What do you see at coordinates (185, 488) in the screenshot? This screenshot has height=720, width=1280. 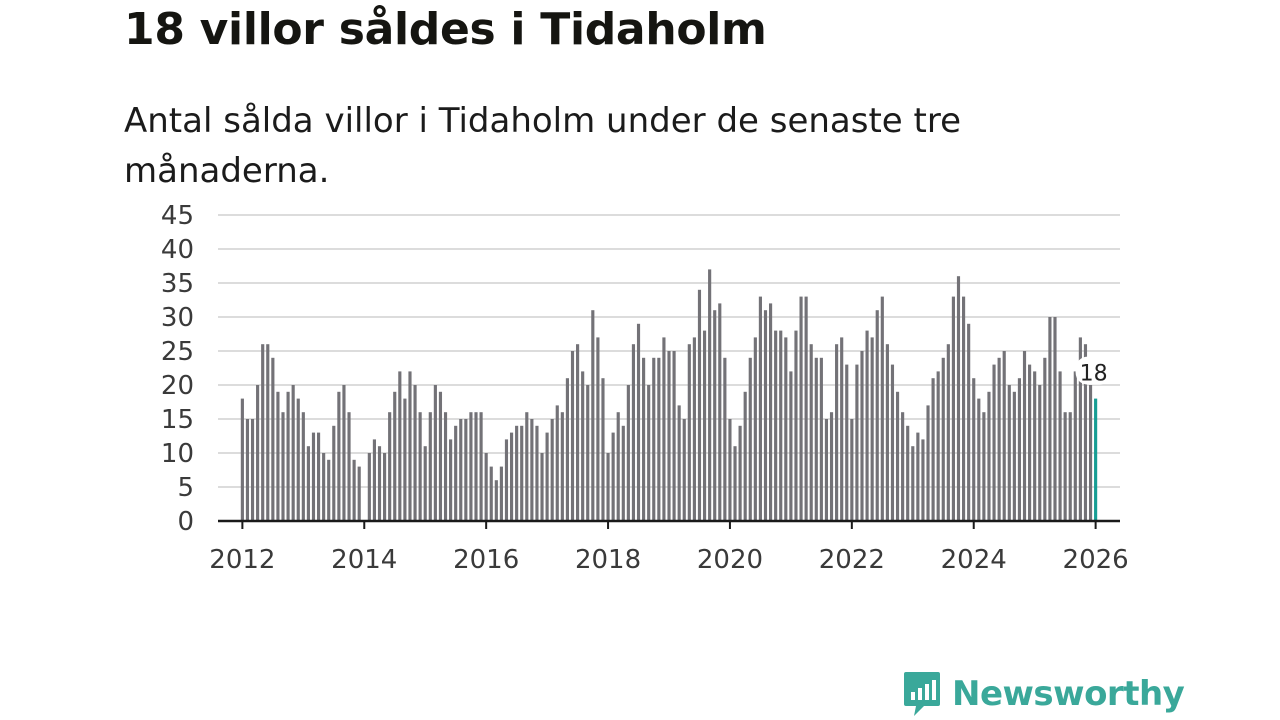 I see `y-tick-label: 5` at bounding box center [185, 488].